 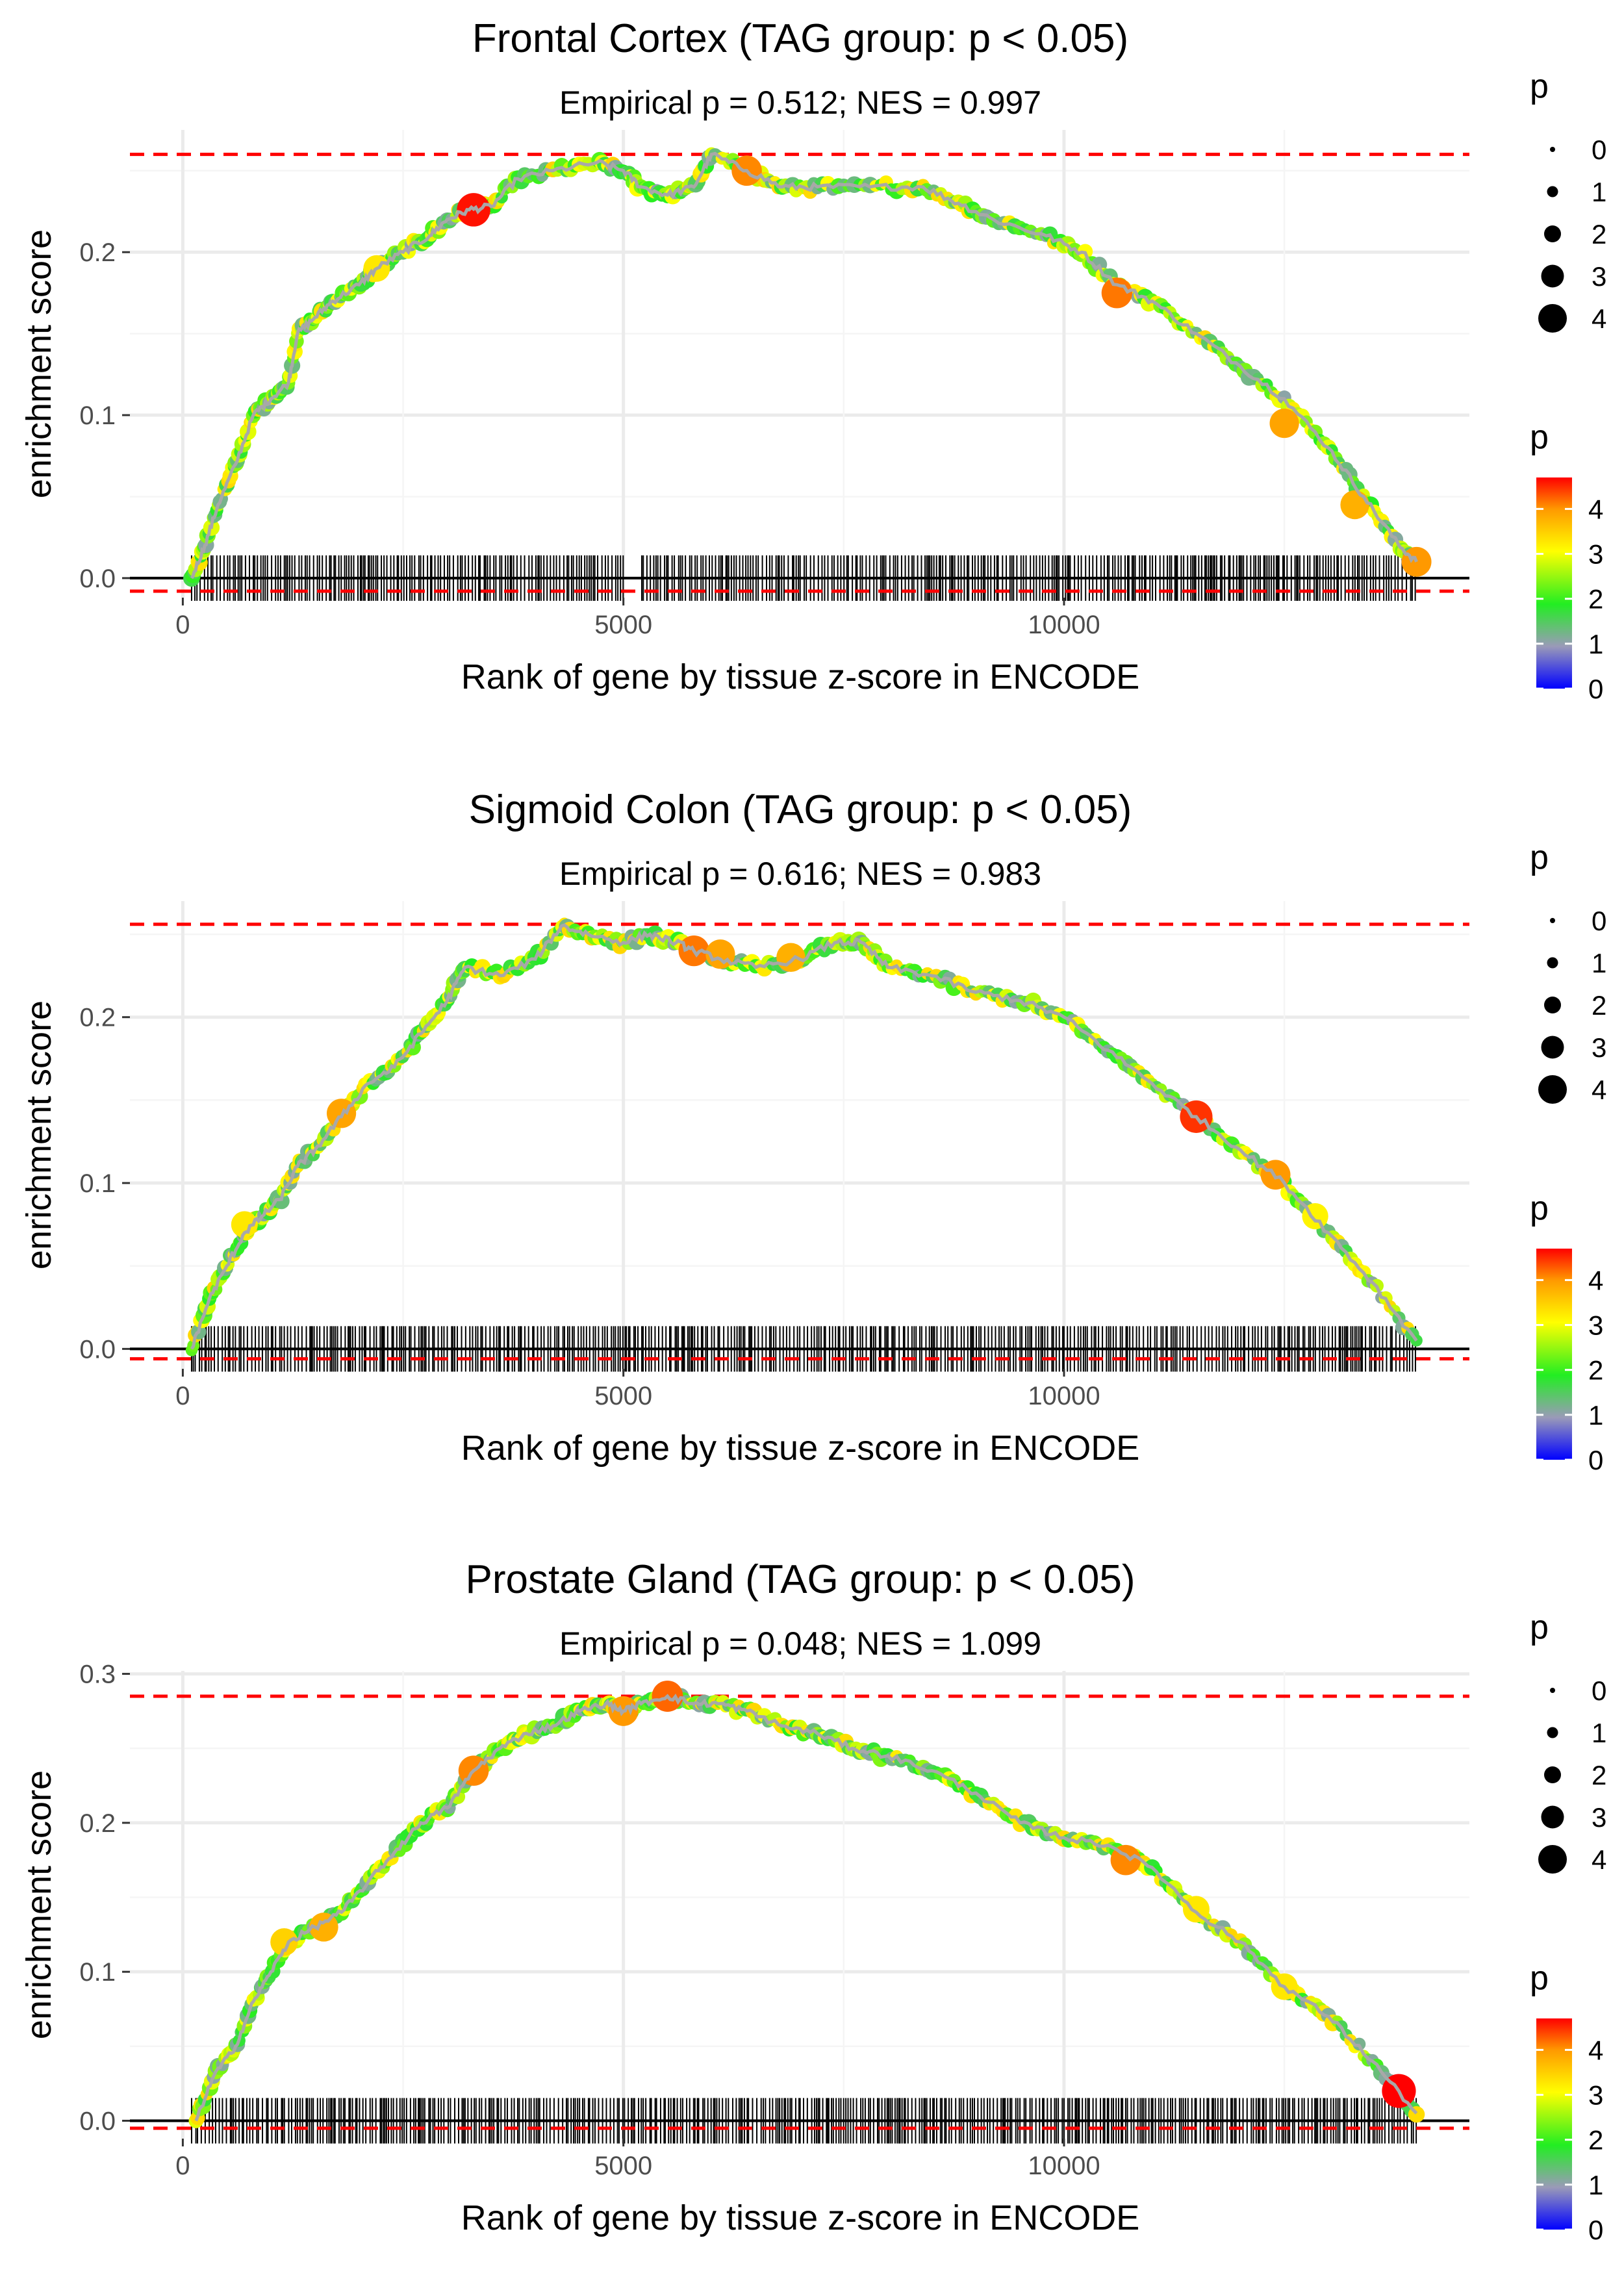 I want to click on chart-subtitle: Empirical p = 0.048; NES = 1.099, so click(x=800, y=1643).